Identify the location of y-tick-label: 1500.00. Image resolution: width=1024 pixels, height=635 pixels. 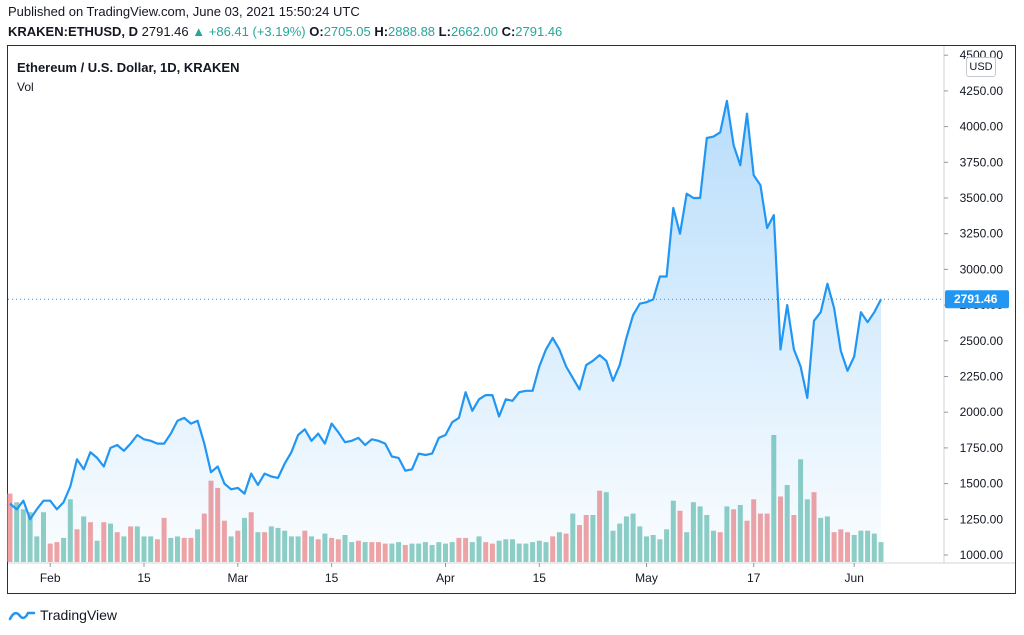
(982, 484).